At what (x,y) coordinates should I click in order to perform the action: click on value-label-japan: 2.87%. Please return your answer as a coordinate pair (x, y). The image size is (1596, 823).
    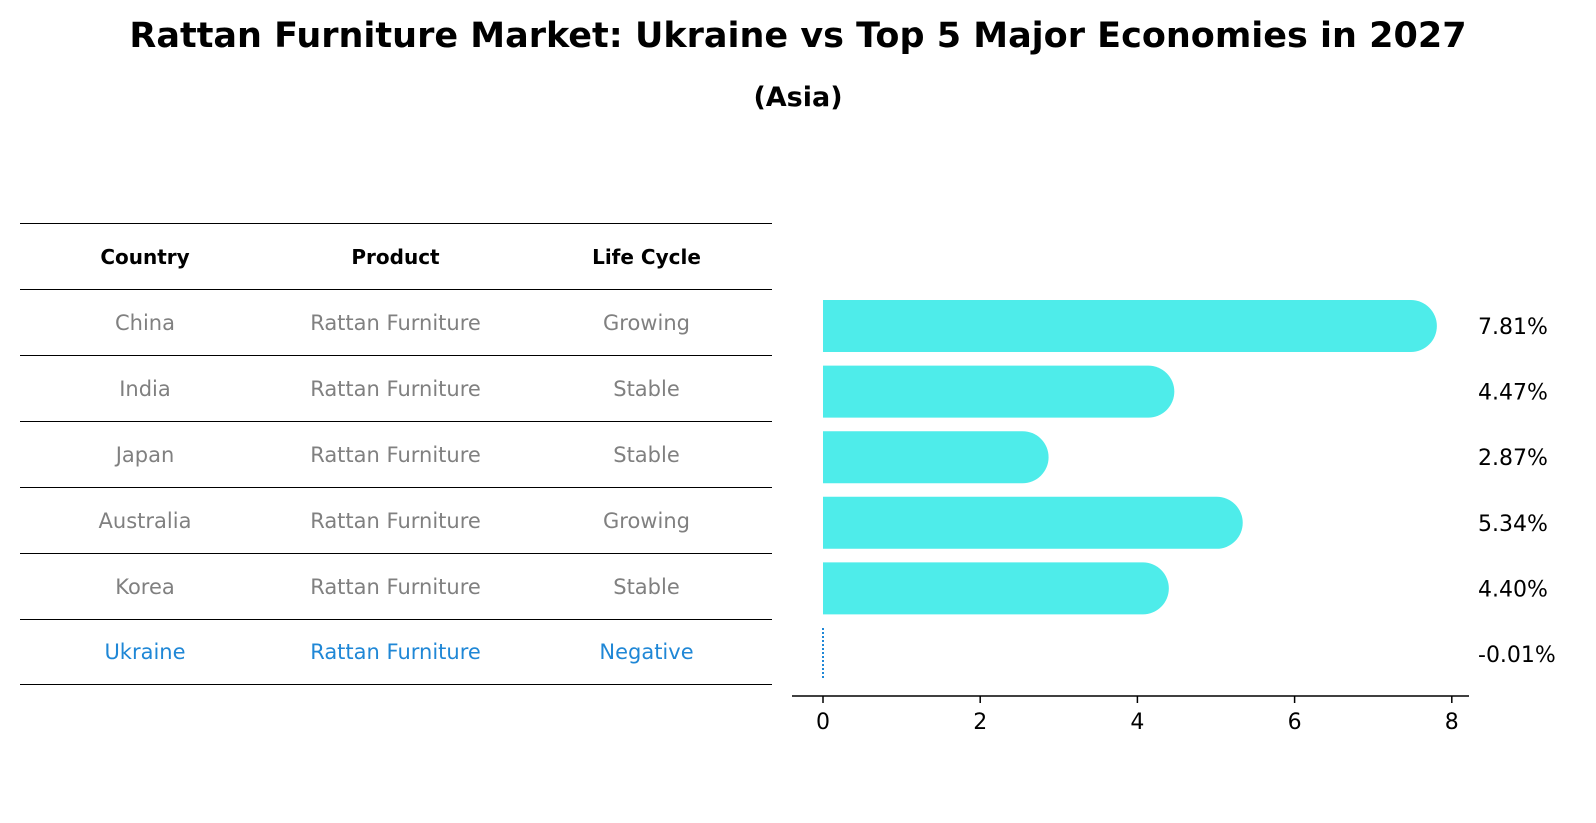
    Looking at the image, I should click on (1513, 458).